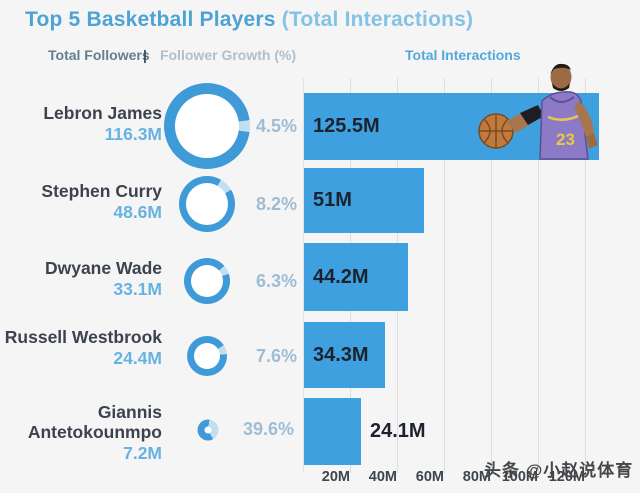 The height and width of the screenshot is (493, 640). What do you see at coordinates (476, 477) in the screenshot?
I see `x-tick-label: 80M` at bounding box center [476, 477].